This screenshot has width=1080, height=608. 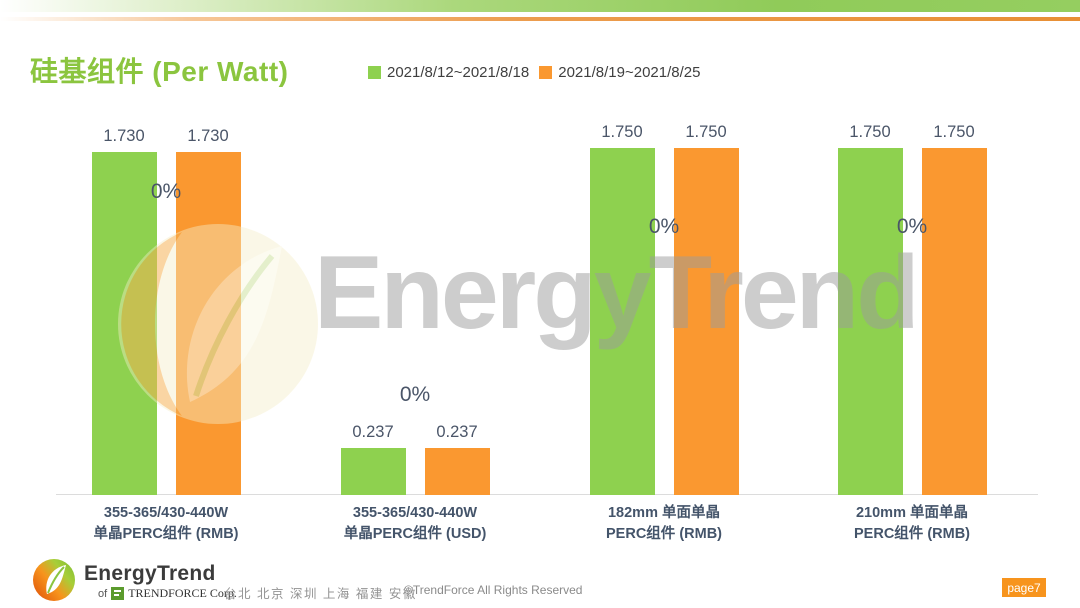 I want to click on change-pct-label-group3: 0%, so click(x=664, y=226).